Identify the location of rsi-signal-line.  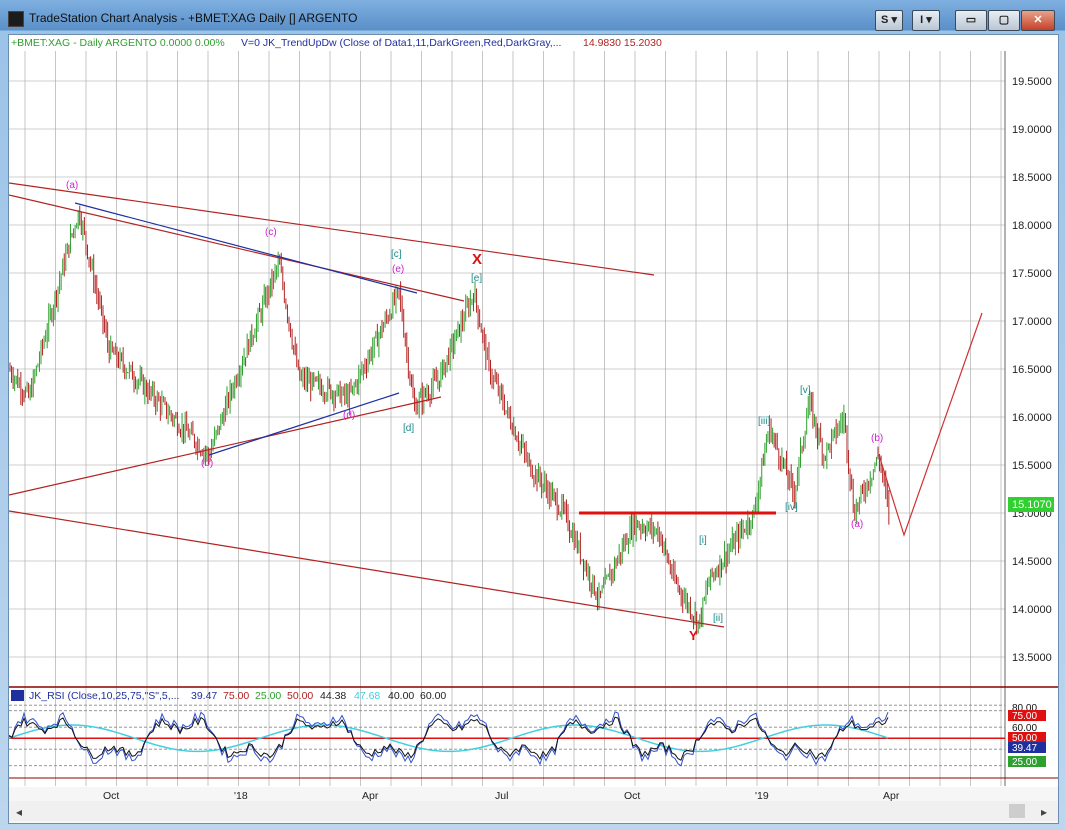
(448, 738).